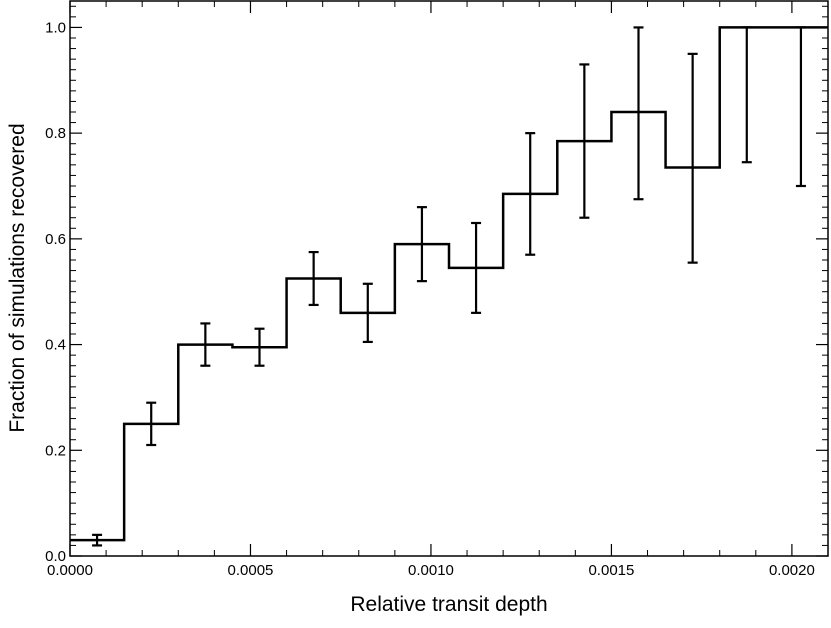 Image resolution: width=831 pixels, height=628 pixels. Describe the element at coordinates (611, 570) in the screenshot. I see `x-tick-label: 0.0015` at that location.